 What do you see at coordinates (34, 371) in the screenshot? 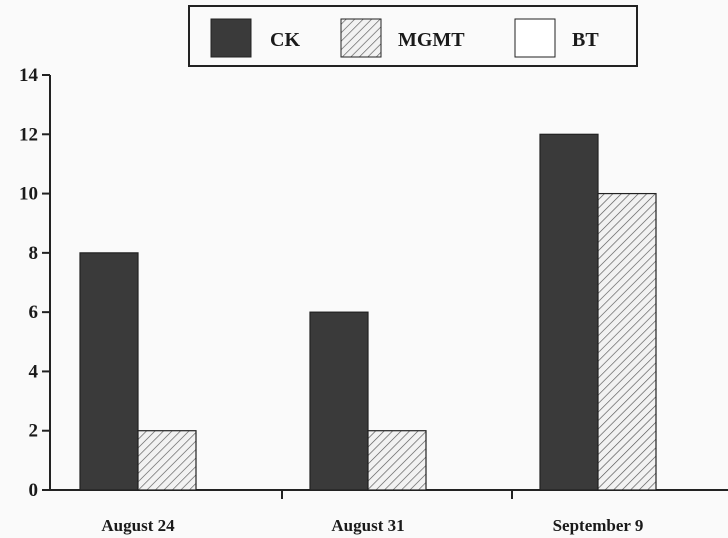
I see `y-tick-label: 4` at bounding box center [34, 371].